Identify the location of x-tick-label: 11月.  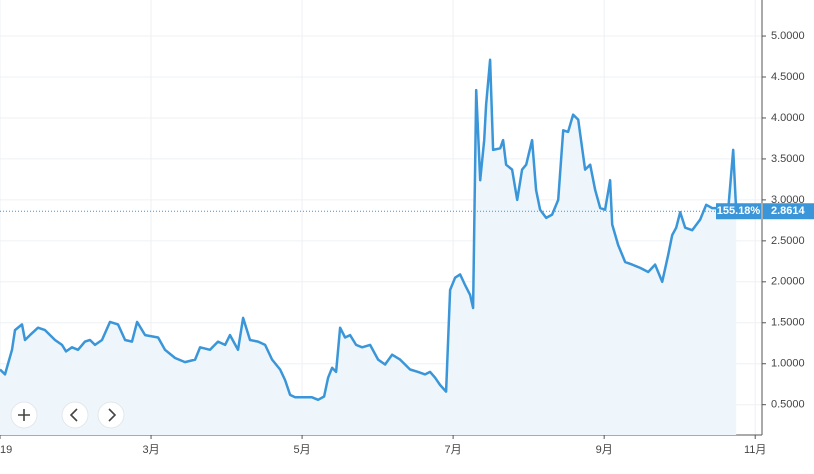
(755, 450).